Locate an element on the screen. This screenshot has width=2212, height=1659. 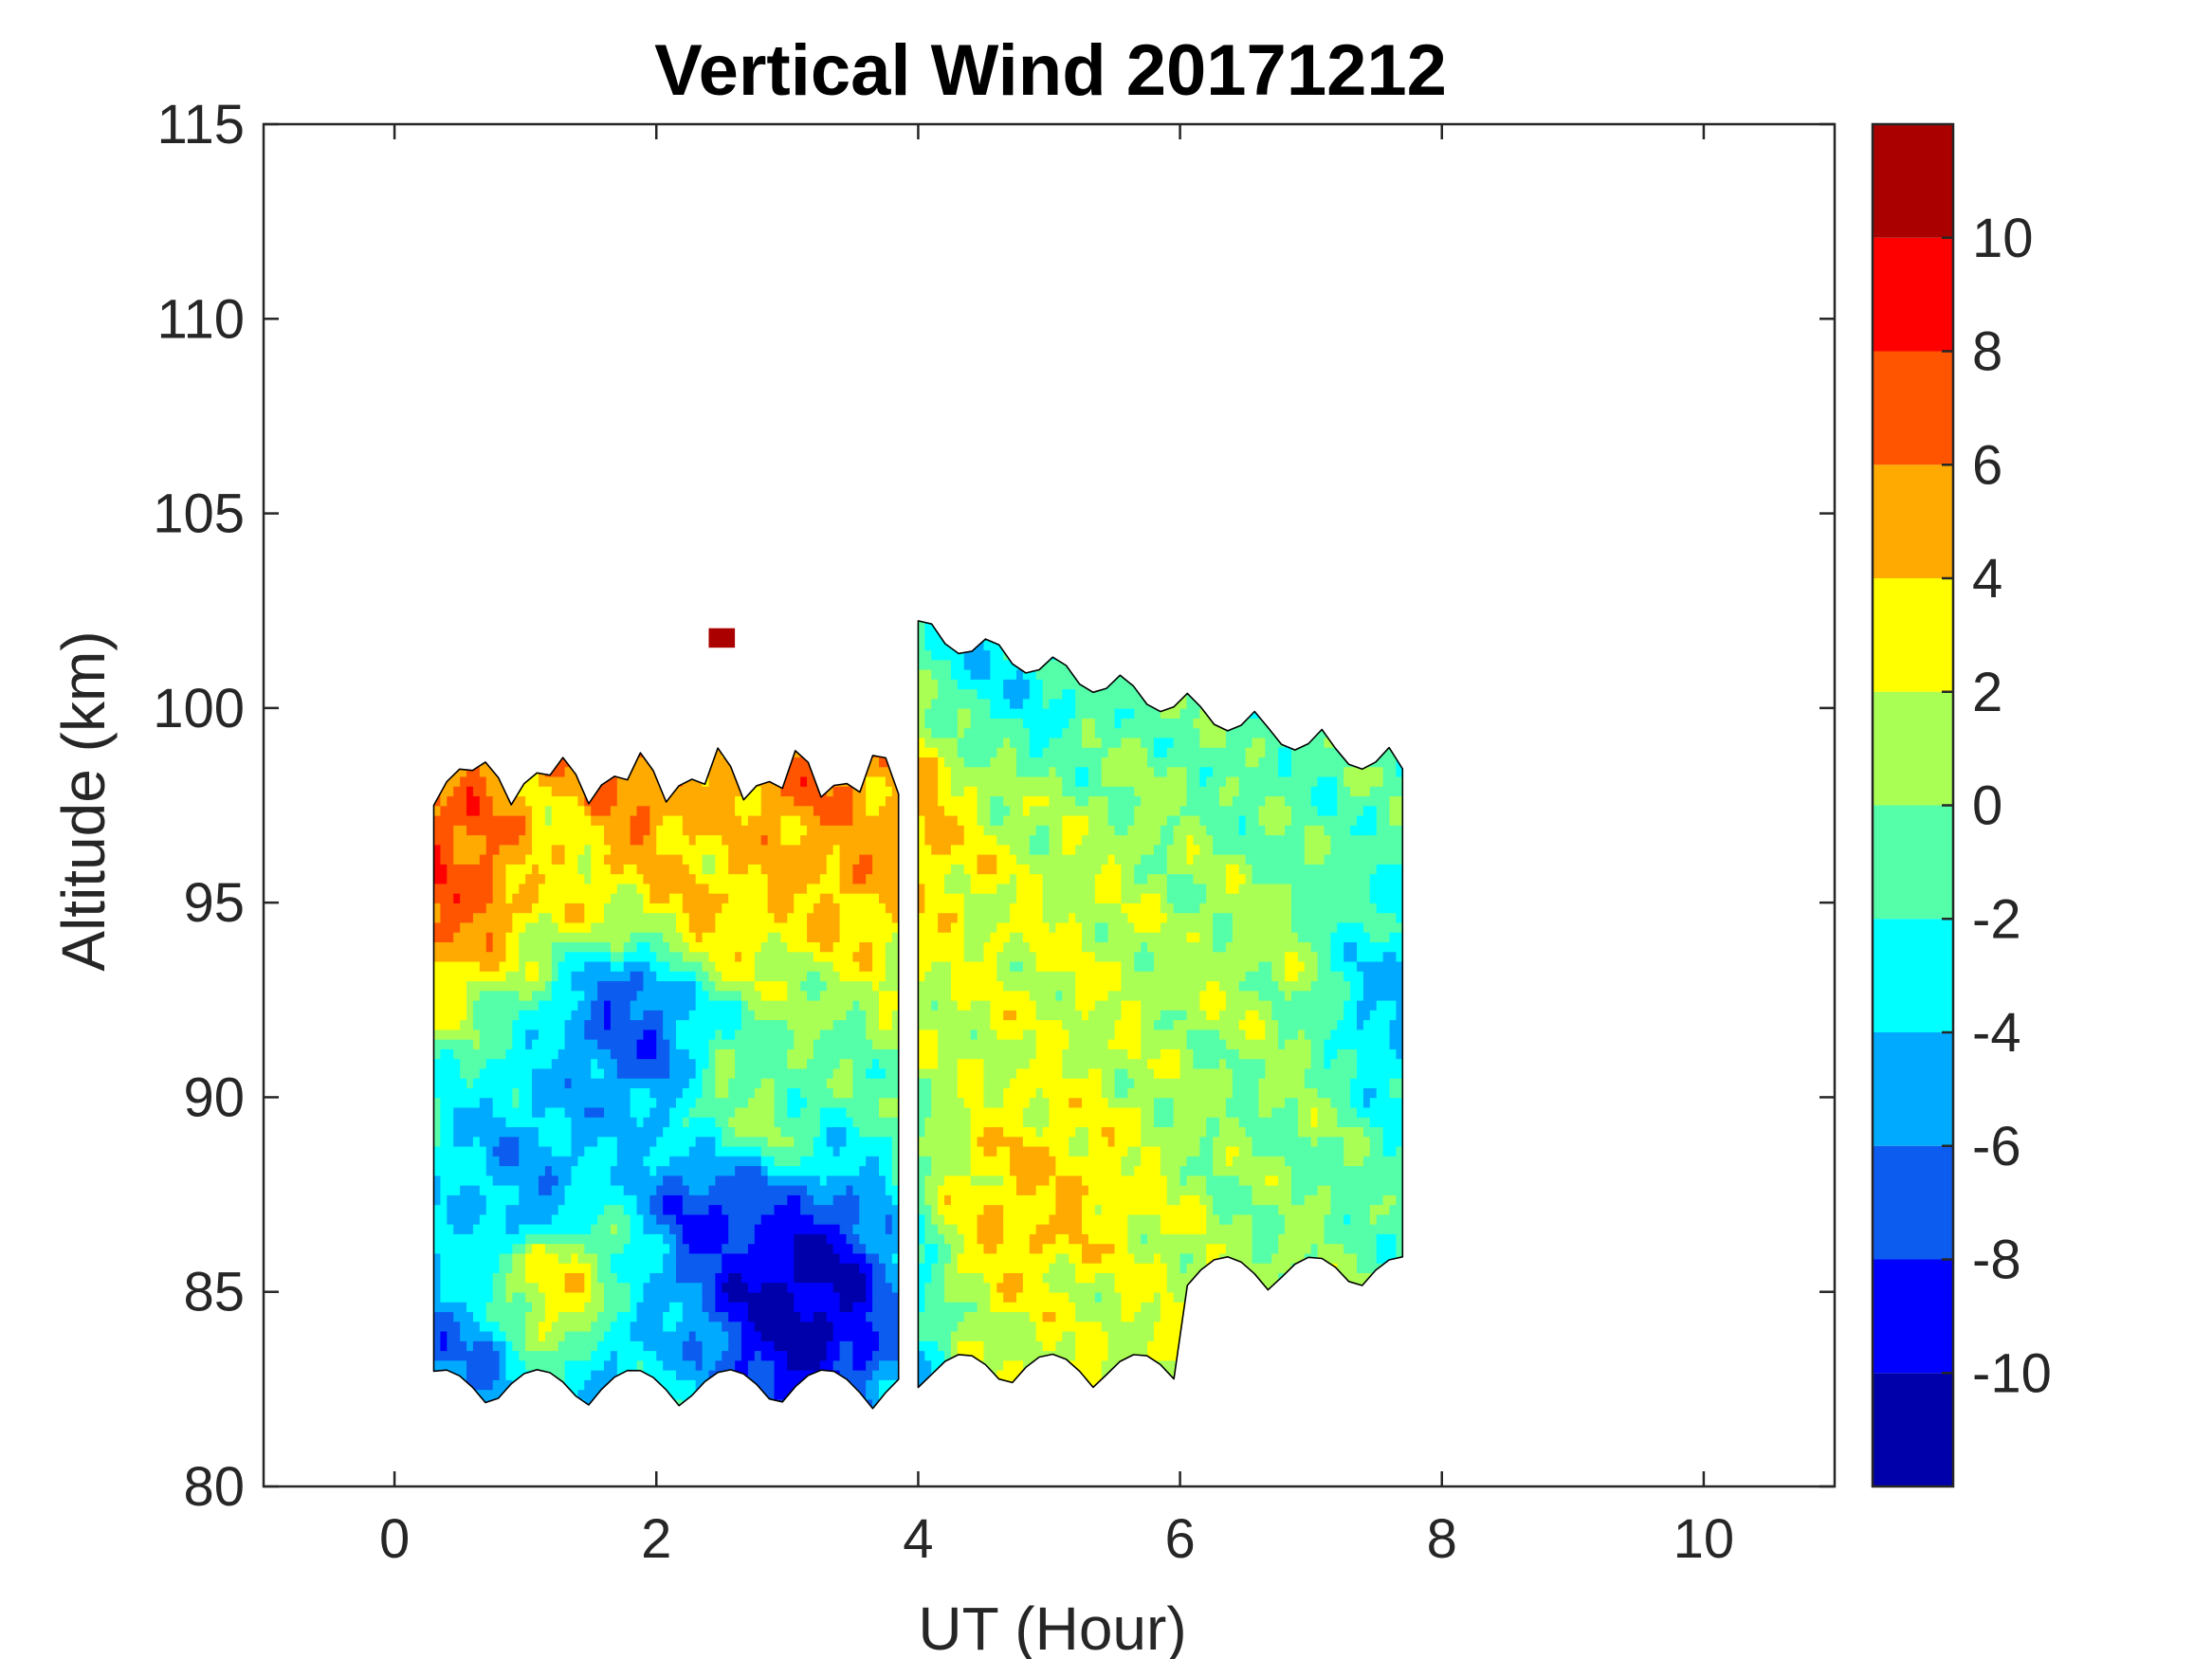
colorbar-tick-label: 0 is located at coordinates (1987, 806).